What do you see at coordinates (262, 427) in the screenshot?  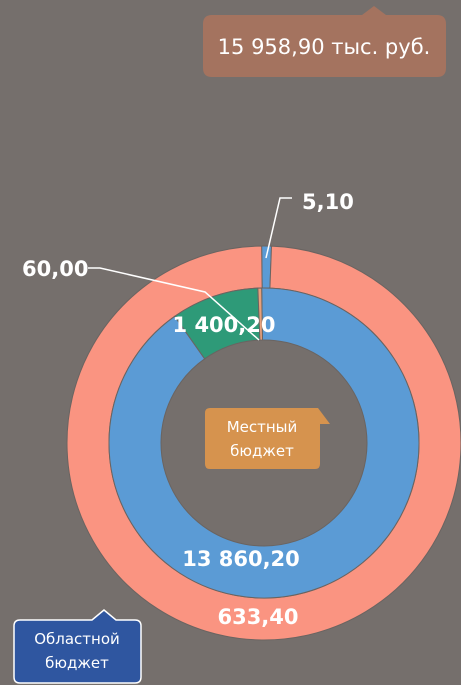 I see `local-budget-line1: Местный` at bounding box center [262, 427].